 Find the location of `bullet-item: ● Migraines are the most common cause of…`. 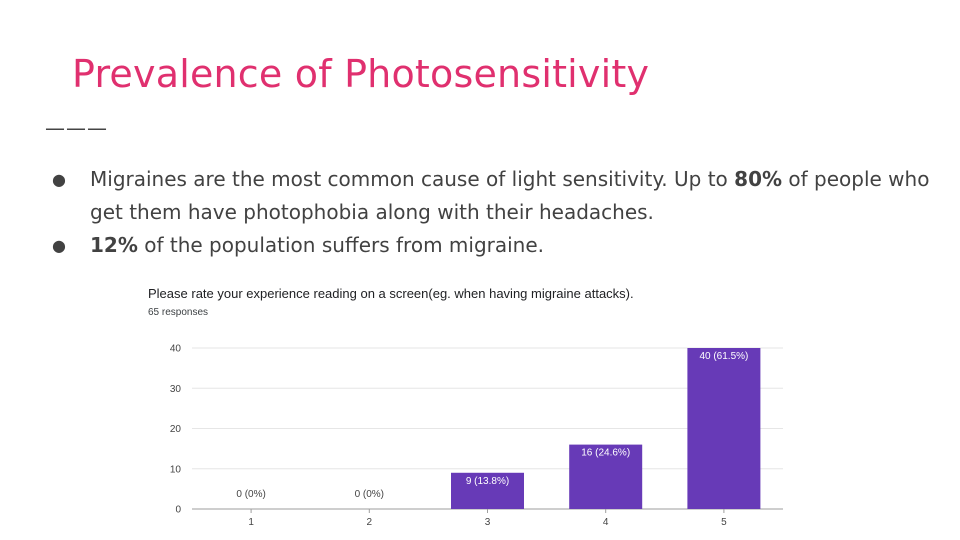

bullet-item: ● Migraines are the most common cause of… is located at coordinates (492, 196).